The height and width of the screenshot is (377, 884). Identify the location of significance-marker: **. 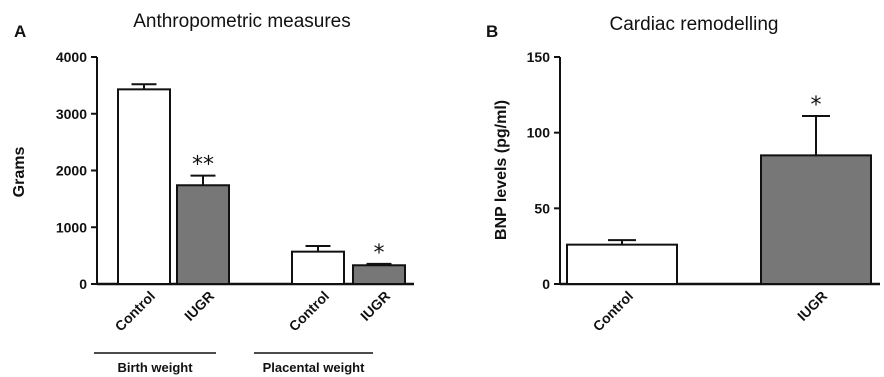
(203, 165).